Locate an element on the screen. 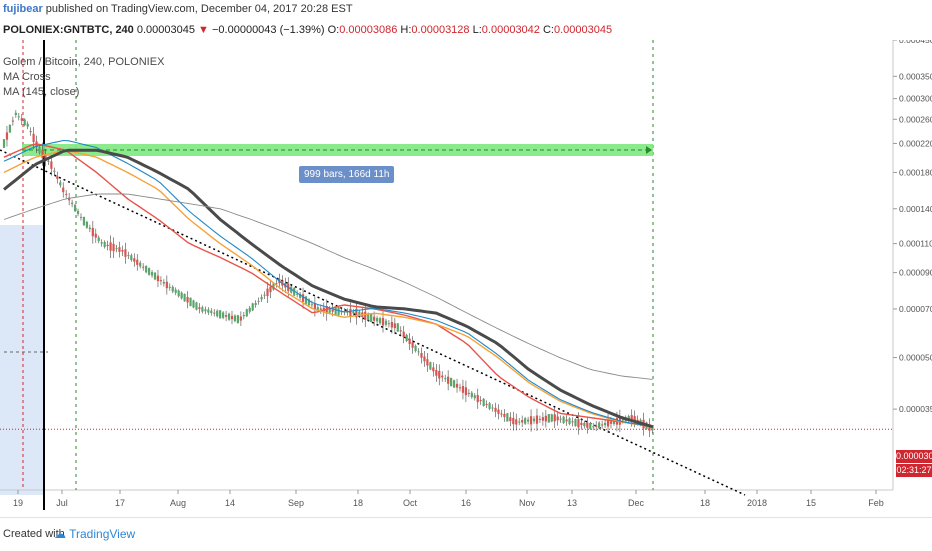 The image size is (932, 551). x-tick-label: Oct is located at coordinates (410, 503).